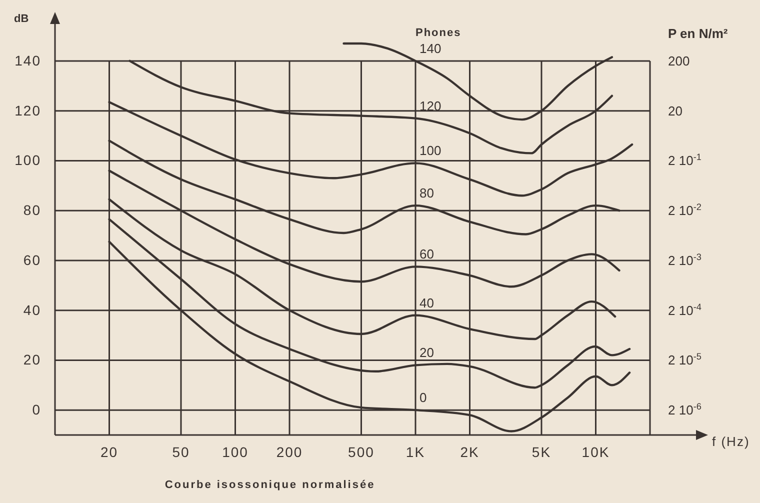 Image resolution: width=760 pixels, height=503 pixels. What do you see at coordinates (416, 452) in the screenshot?
I see `x-tick-label: 1K` at bounding box center [416, 452].